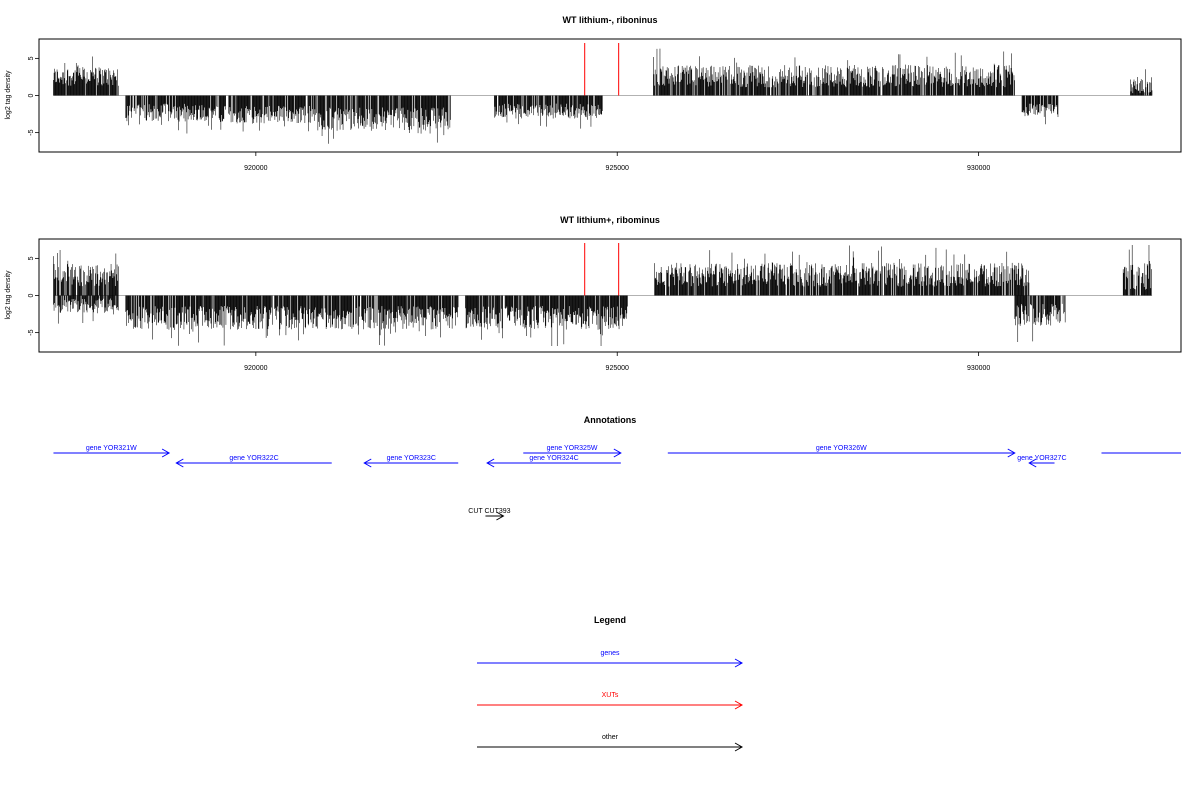  Describe the element at coordinates (617, 162) in the screenshot. I see `panel-1-x-axis: 920000 925000 930000` at that location.